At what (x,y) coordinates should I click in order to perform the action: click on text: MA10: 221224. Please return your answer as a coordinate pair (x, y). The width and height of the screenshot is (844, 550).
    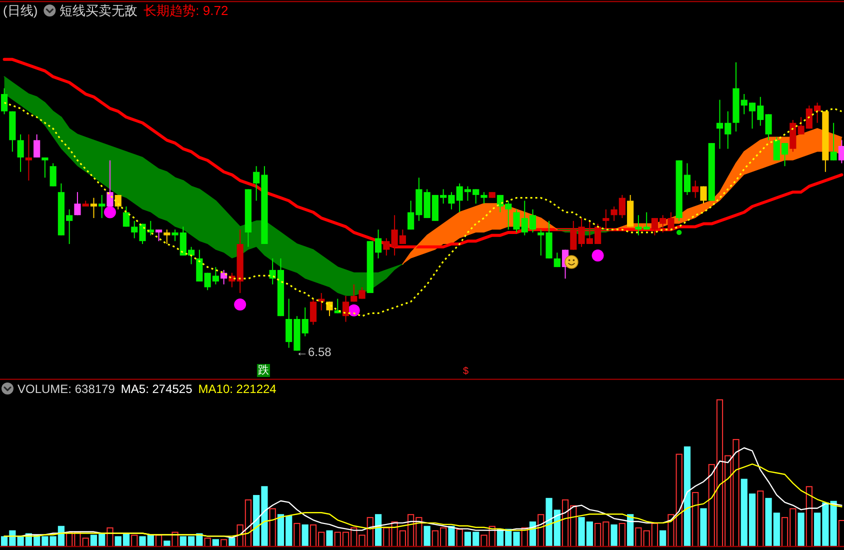
    Looking at the image, I should click on (237, 389).